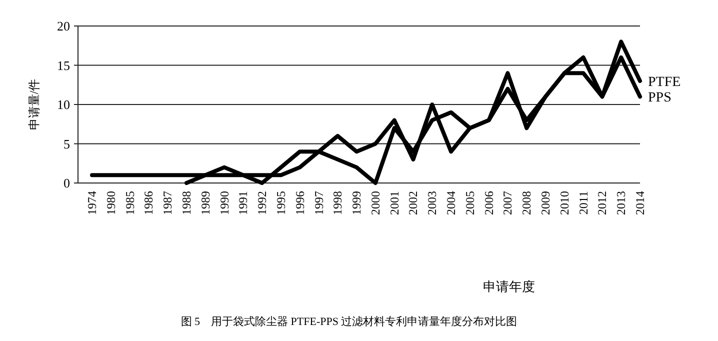 The image size is (718, 341). What do you see at coordinates (469, 203) in the screenshot?
I see `x-tick-label: 2005` at bounding box center [469, 203].